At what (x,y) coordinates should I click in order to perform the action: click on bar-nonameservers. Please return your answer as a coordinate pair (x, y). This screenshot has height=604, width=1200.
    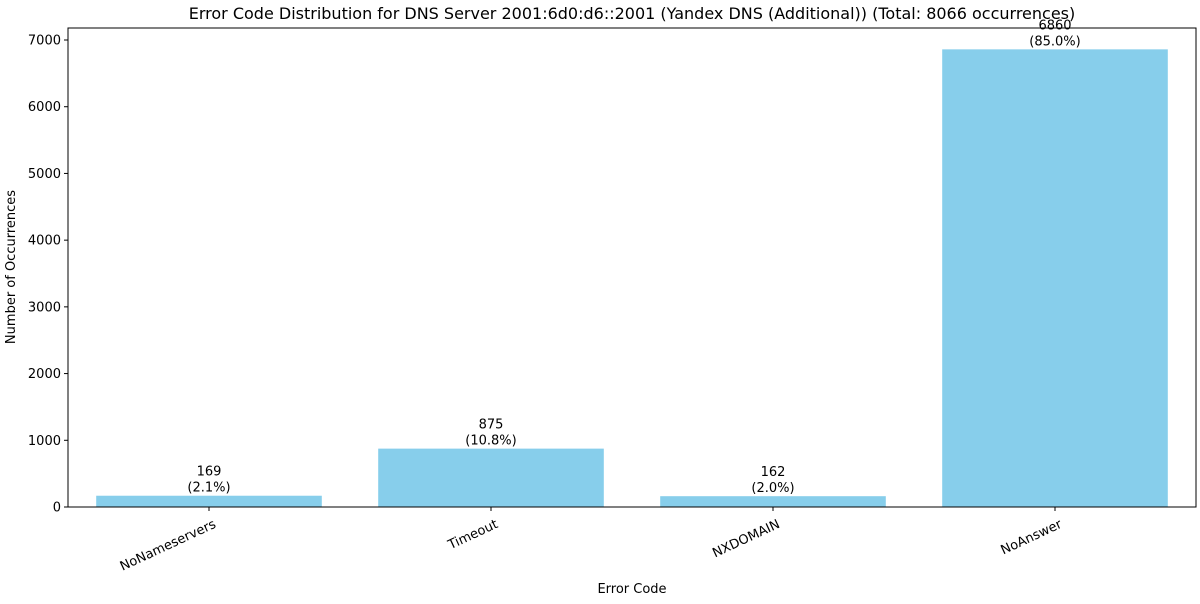
    Looking at the image, I should click on (209, 501).